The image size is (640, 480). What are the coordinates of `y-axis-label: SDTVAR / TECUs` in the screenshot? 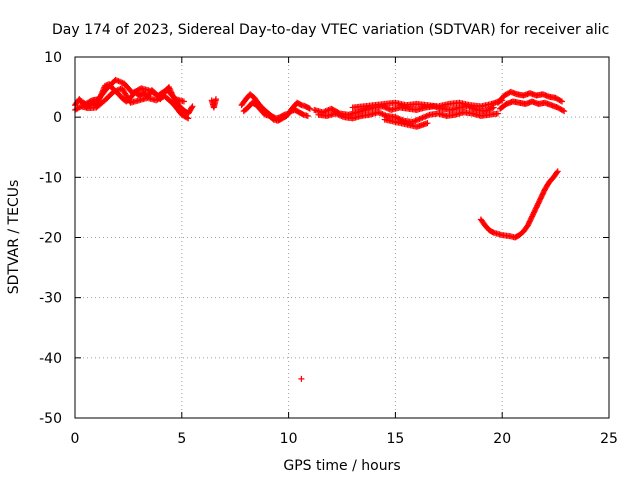 It's located at (14, 237).